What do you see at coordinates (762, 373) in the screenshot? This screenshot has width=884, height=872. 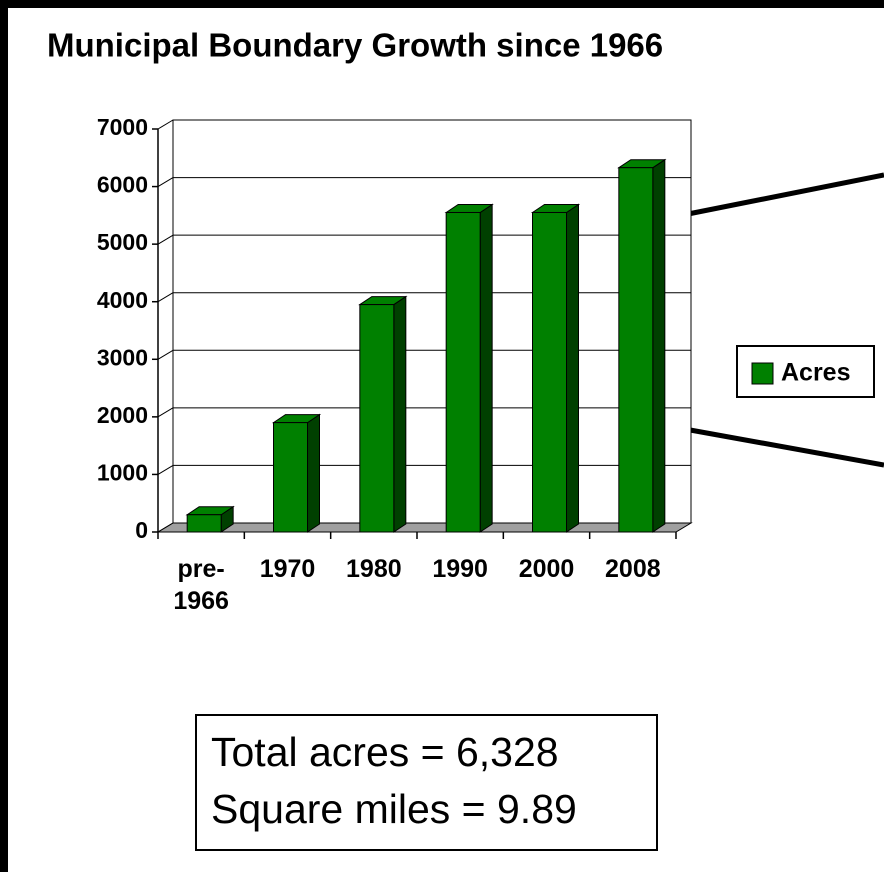 I see `legend-swatch` at bounding box center [762, 373].